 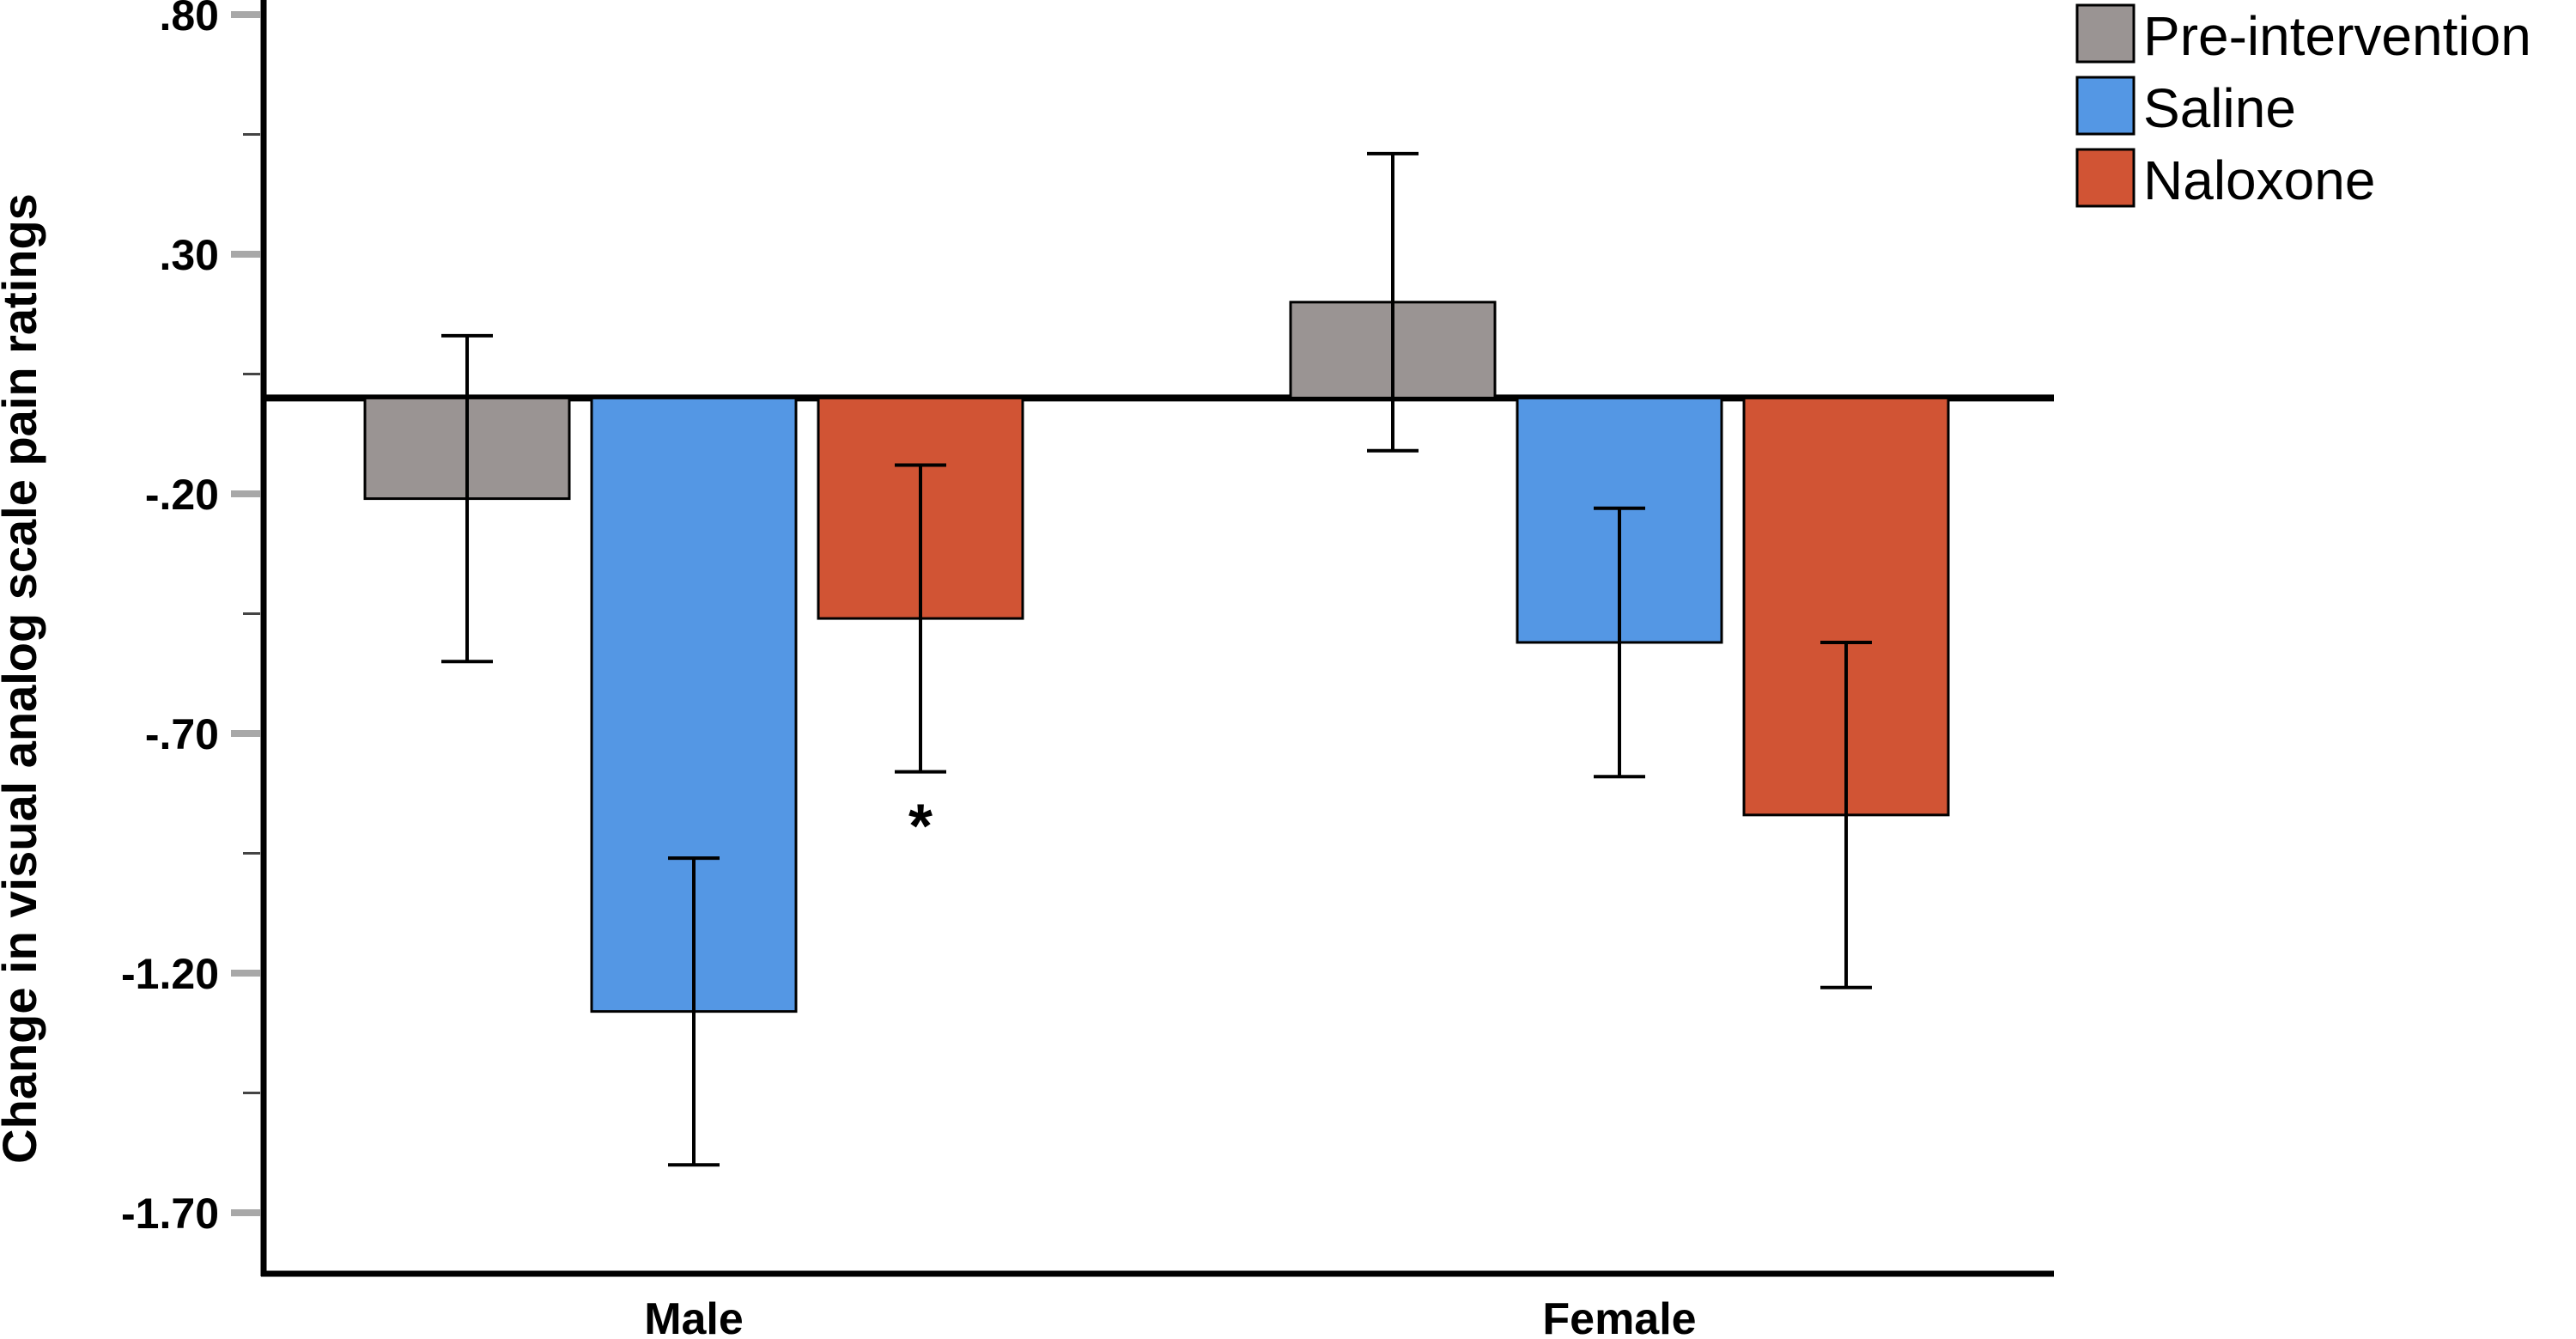 What do you see at coordinates (170, 974) in the screenshot?
I see `y-tick-label: -1.20` at bounding box center [170, 974].